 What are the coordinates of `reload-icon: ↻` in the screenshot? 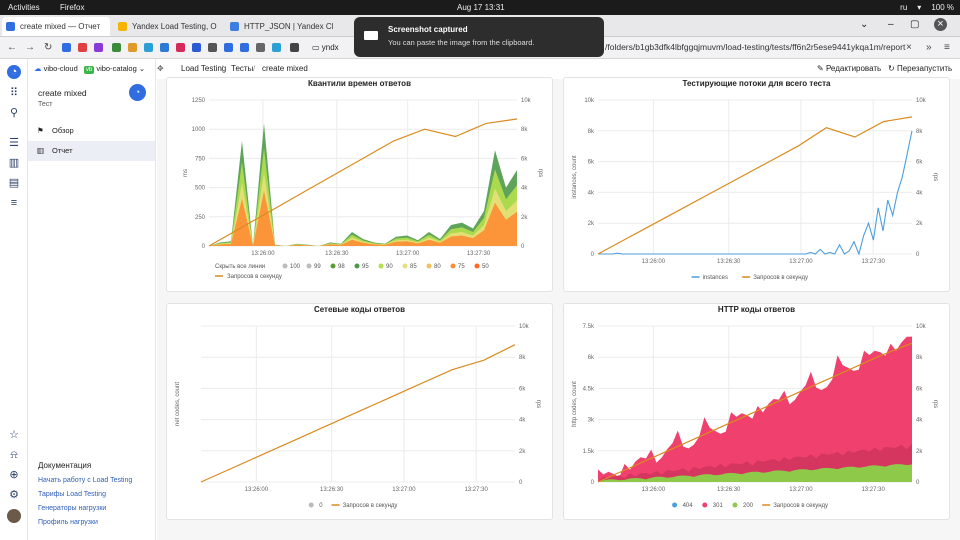 It's located at (48, 47).